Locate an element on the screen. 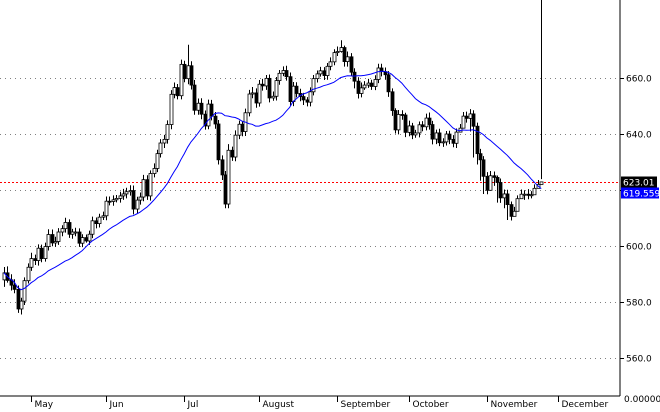  x-tick-label: October is located at coordinates (431, 405).